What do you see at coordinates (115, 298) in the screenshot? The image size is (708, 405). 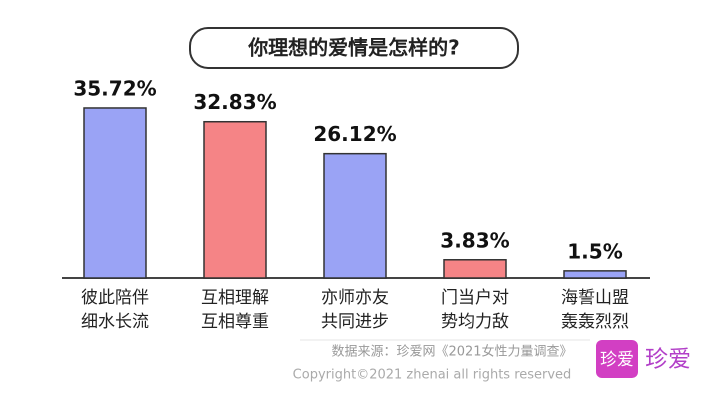 I see `x-tick-label: 彼此陪伴` at bounding box center [115, 298].